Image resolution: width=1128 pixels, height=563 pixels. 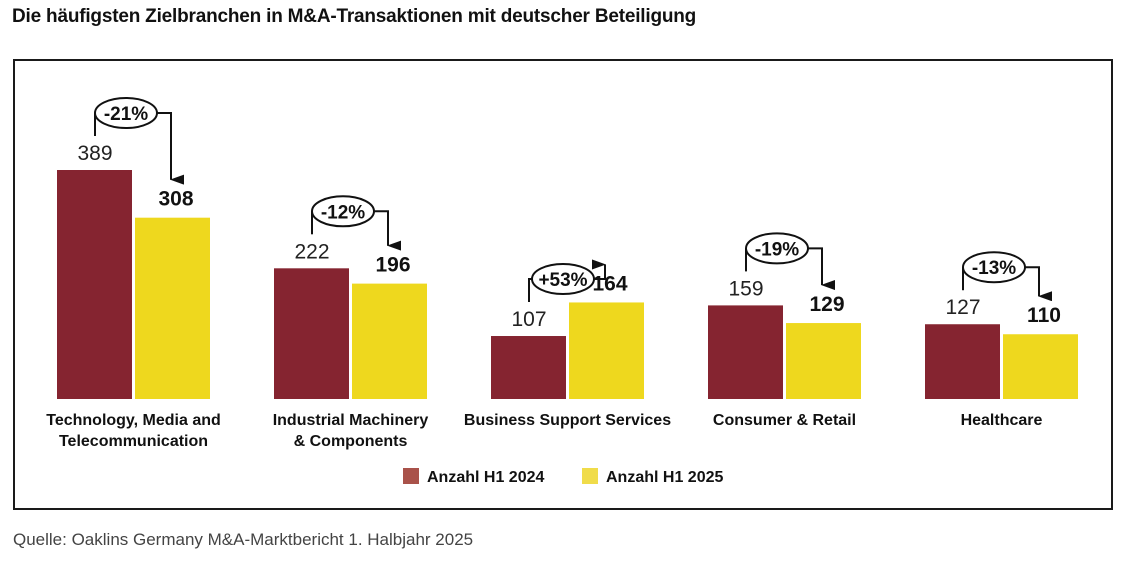 I want to click on category-label: Technology, Media and, so click(x=133, y=420).